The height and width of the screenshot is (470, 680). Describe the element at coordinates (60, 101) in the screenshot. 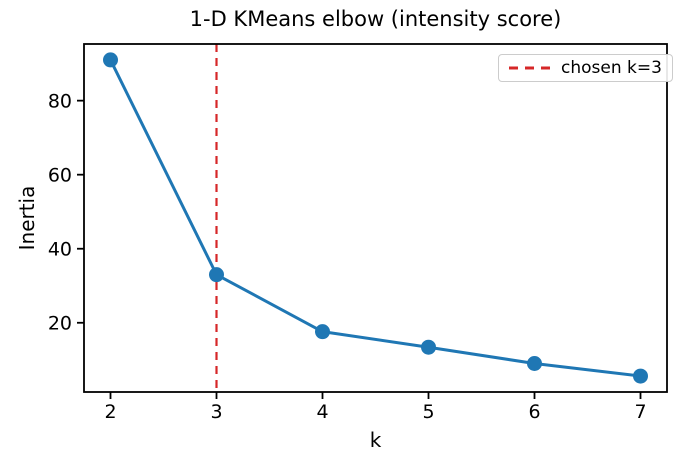

I see `y-tick-label: 80` at that location.